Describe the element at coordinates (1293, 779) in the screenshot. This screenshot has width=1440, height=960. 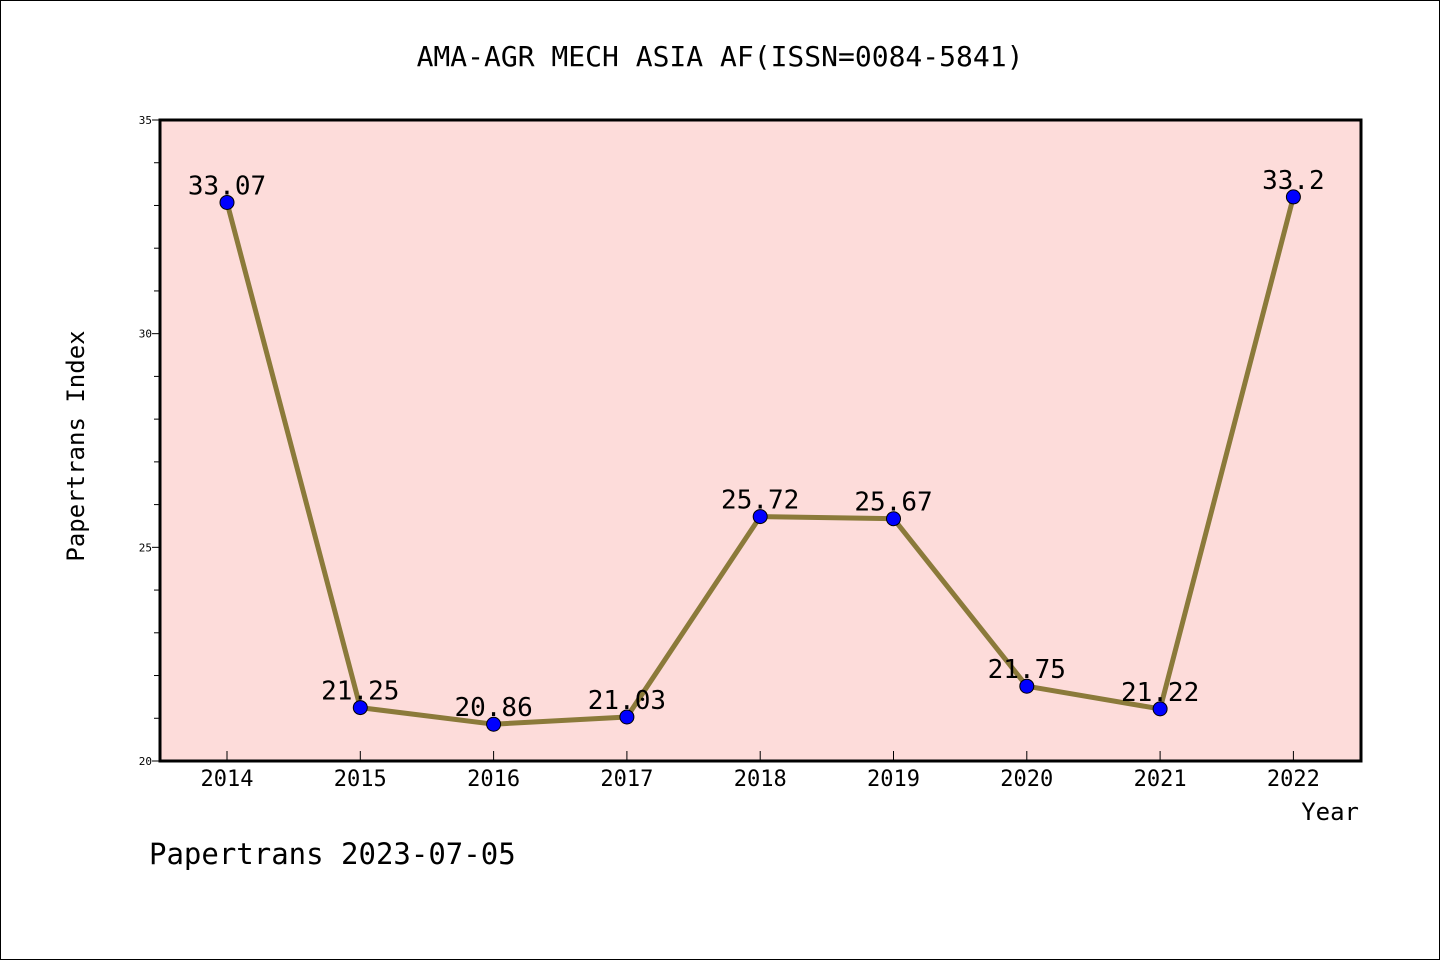
I see `x-tick-label: 2022` at that location.